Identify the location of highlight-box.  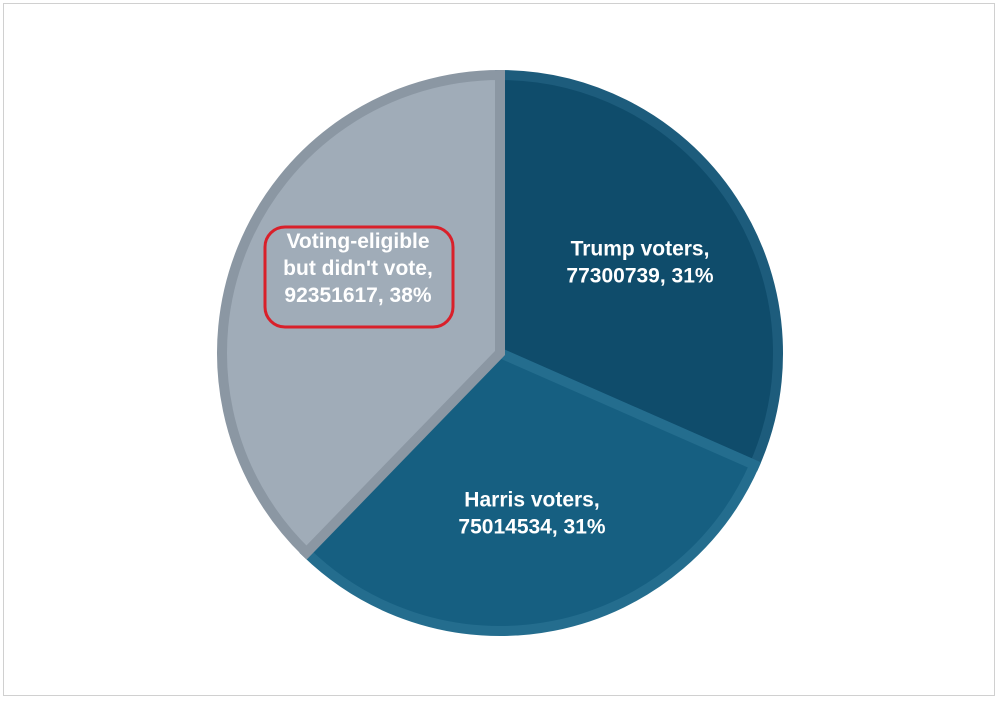
(359, 277).